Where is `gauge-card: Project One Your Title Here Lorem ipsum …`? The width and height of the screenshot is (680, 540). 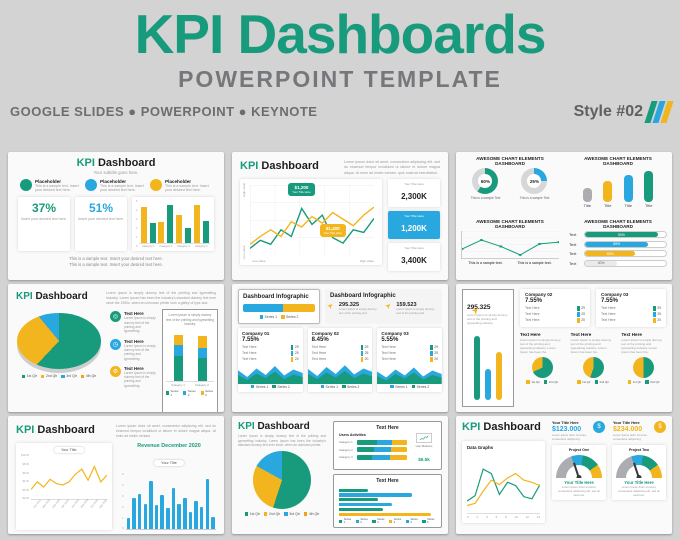
gauge-card: Project One Your Title Here Lorem ipsum … is located at coordinates (579, 473).